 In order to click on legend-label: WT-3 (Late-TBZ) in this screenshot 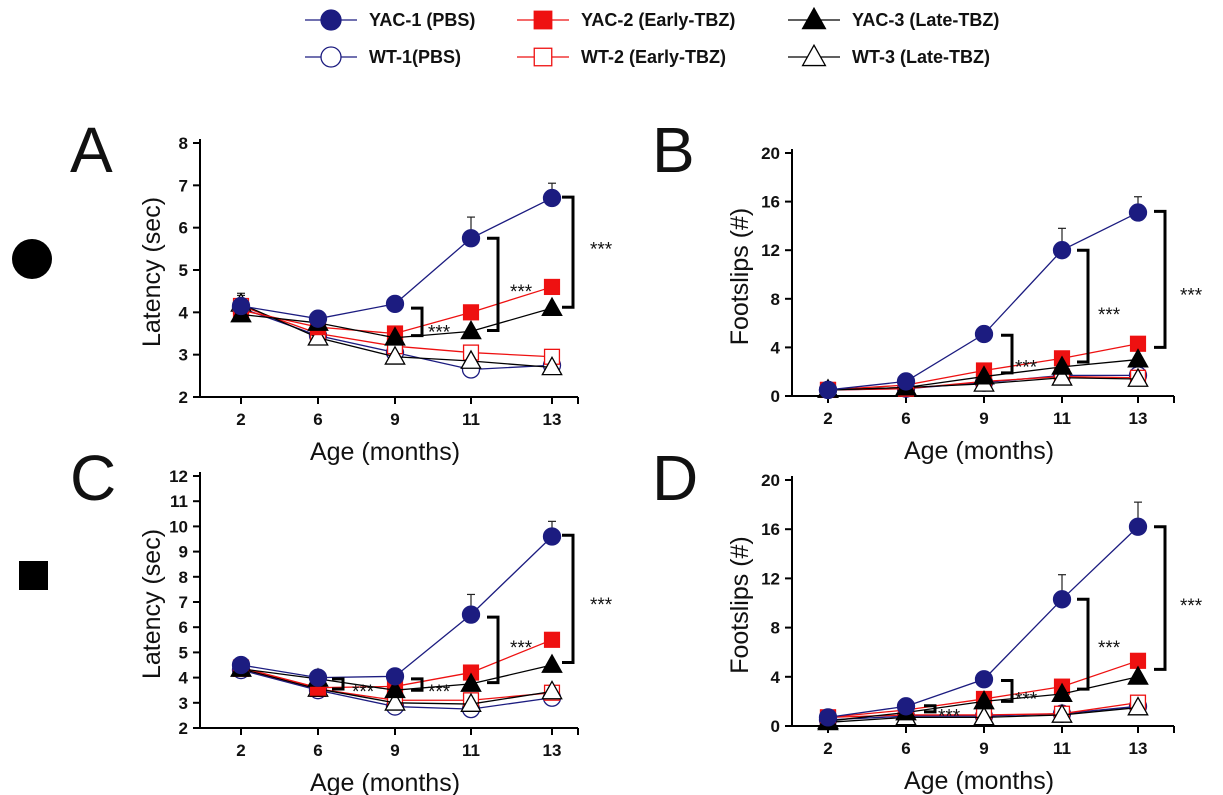, I will do `click(921, 57)`.